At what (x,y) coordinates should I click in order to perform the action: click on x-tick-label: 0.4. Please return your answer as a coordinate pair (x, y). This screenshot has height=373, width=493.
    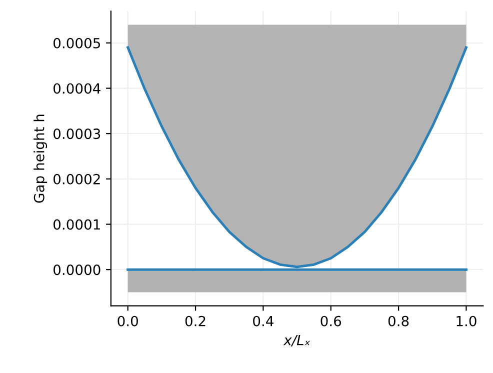
    Looking at the image, I should click on (263, 321).